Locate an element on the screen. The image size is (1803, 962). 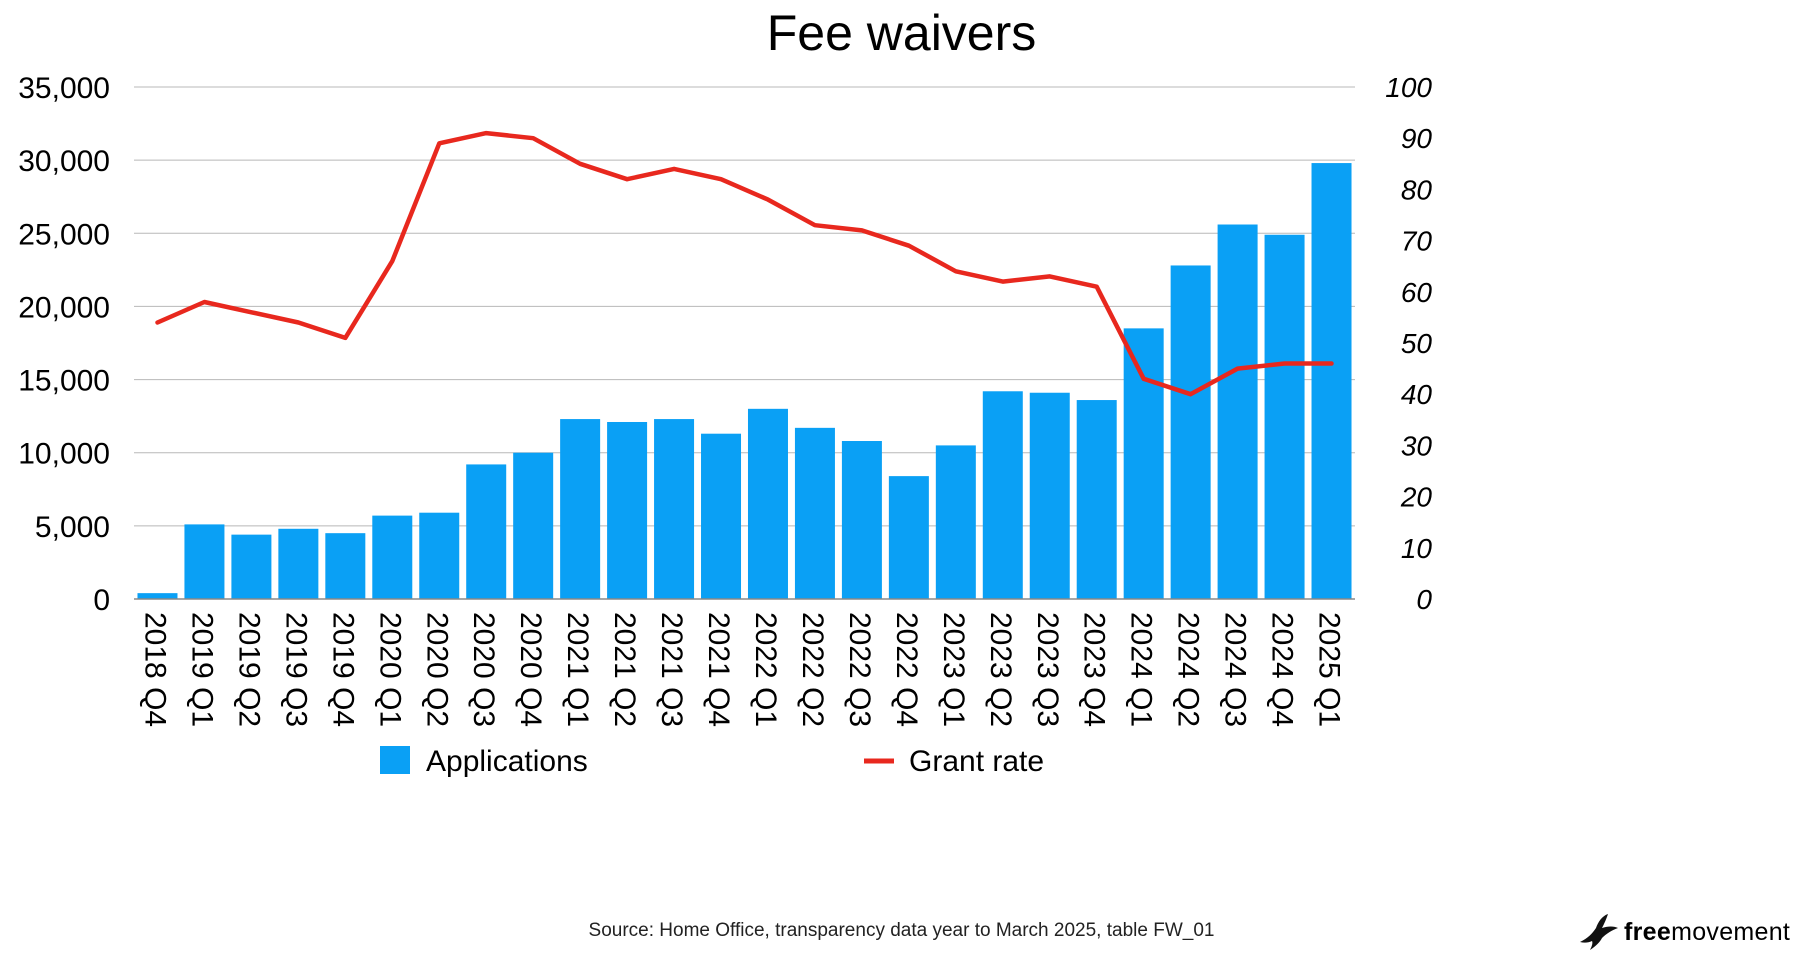
y-left-tick-label: 0 is located at coordinates (101, 600).